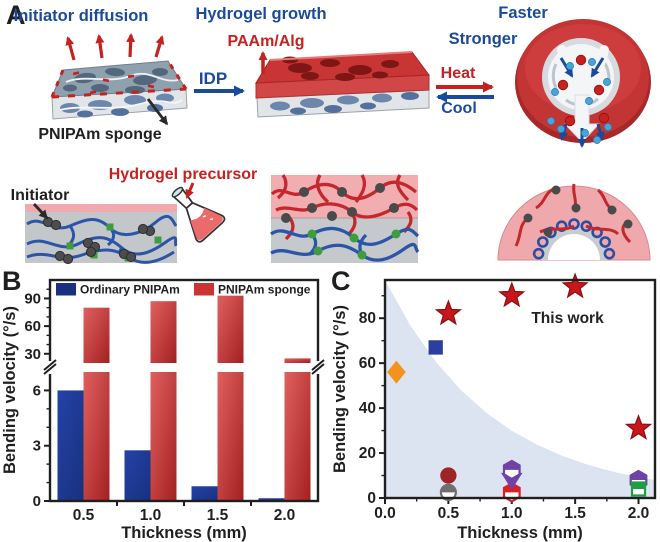 The width and height of the screenshot is (660, 542). What do you see at coordinates (354, 244) in the screenshot?
I see `crosslink-dots-green` at bounding box center [354, 244].